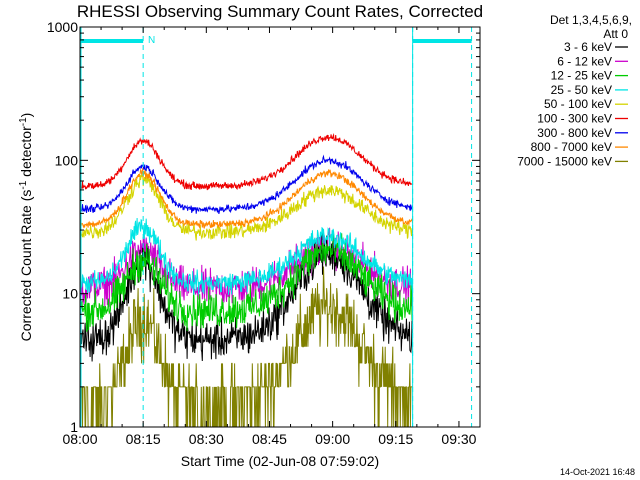  I want to click on y-axis-label: Corrected Count Rate (s-1 detector-1), so click(26, 227).